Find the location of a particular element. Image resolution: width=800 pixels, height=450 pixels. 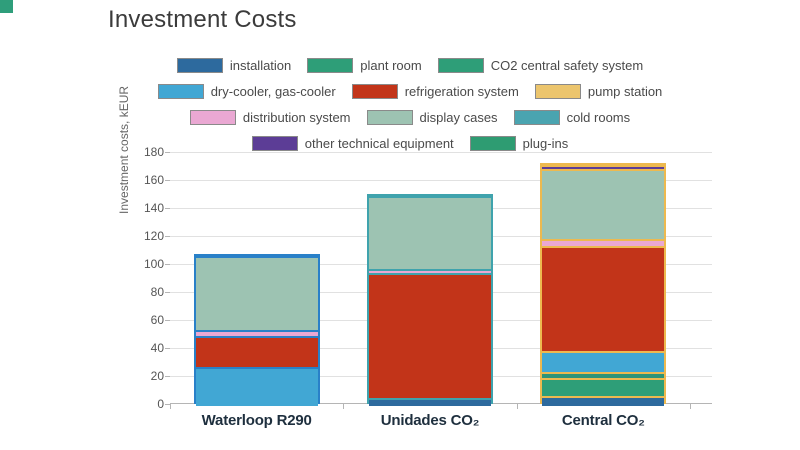

bar-waterloop-r290 is located at coordinates (256, 330).